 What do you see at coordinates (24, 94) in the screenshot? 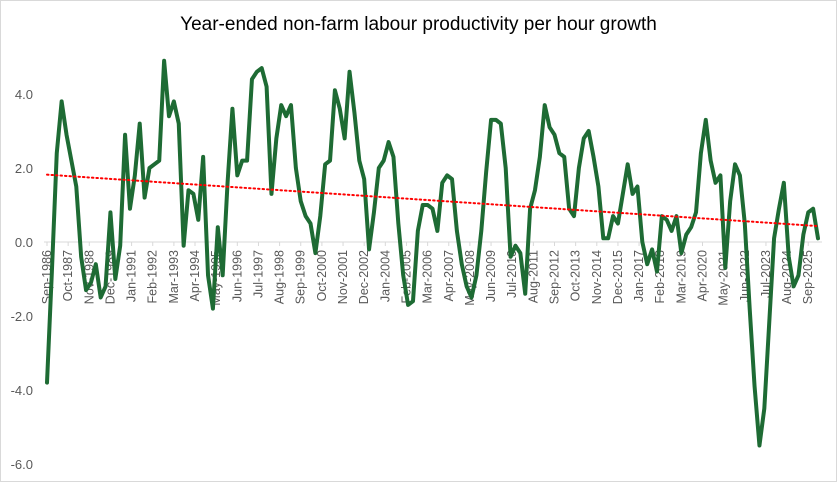
I see `y-tick-label: 4.0` at bounding box center [24, 94].